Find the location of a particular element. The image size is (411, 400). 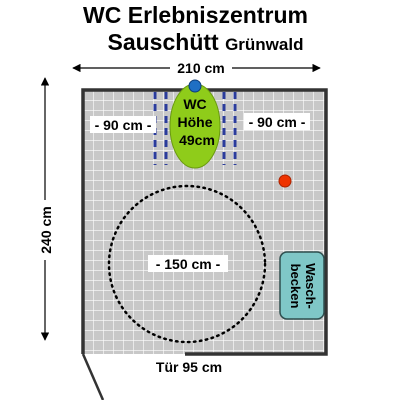

title-subplace: Grünwald is located at coordinates (264, 44).